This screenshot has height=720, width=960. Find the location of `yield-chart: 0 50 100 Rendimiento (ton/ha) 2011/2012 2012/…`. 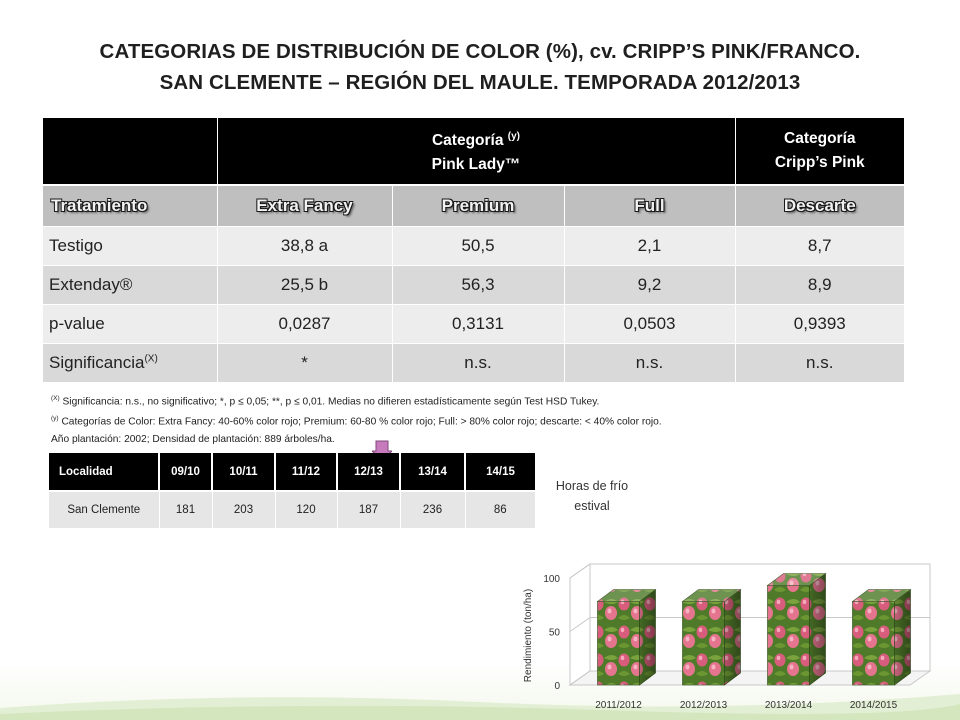

yield-chart: 0 50 100 Rendimiento (ton/ha) 2011/2012 2012/… is located at coordinates (727, 637).